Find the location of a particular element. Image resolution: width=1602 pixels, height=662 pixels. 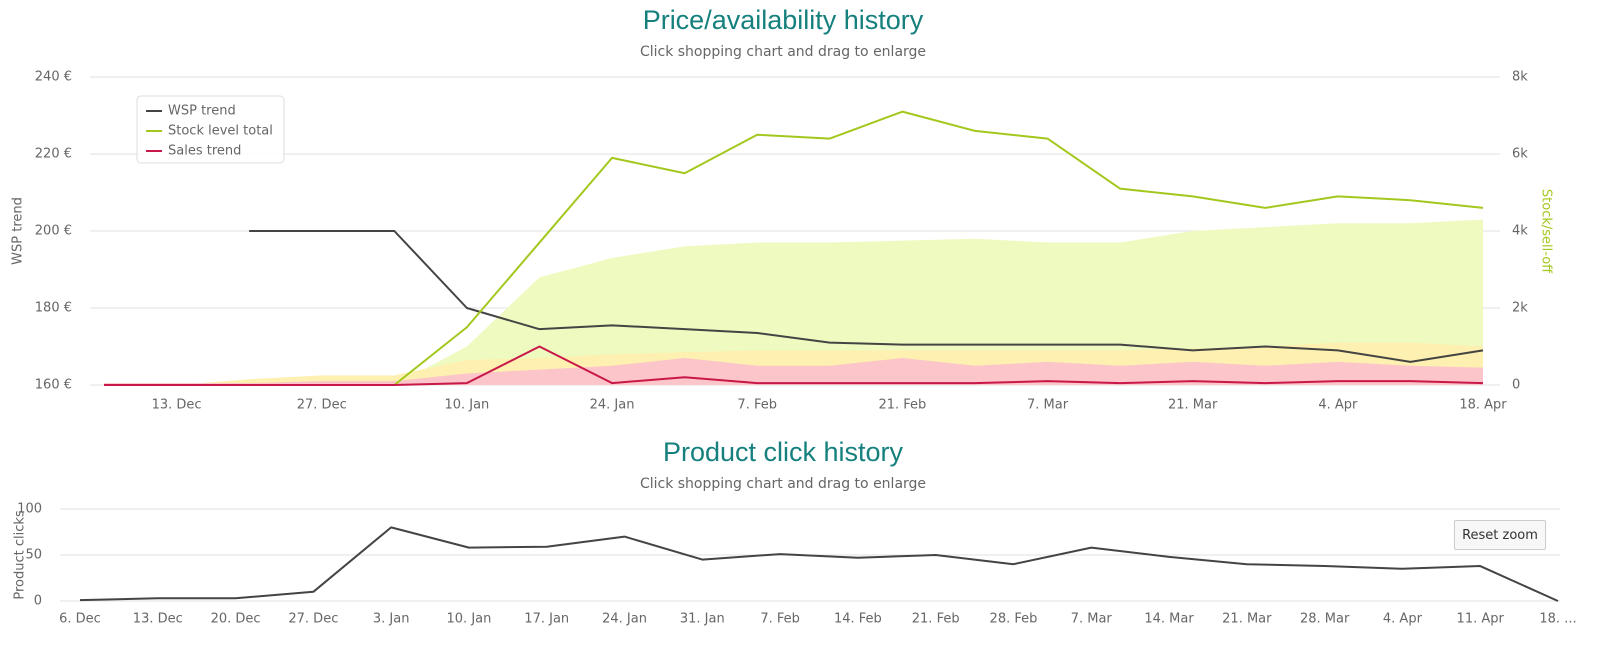

y-tick-label: 160 € is located at coordinates (53, 385).